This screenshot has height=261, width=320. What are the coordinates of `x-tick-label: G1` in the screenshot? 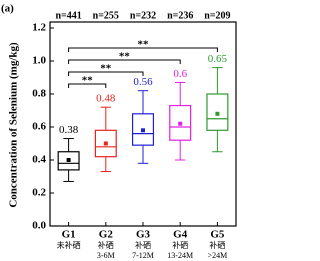 It's located at (69, 235).